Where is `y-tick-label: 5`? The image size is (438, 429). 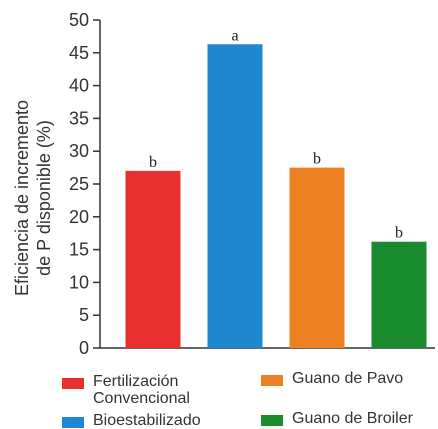 y-tick-label: 5 is located at coordinates (84, 315).